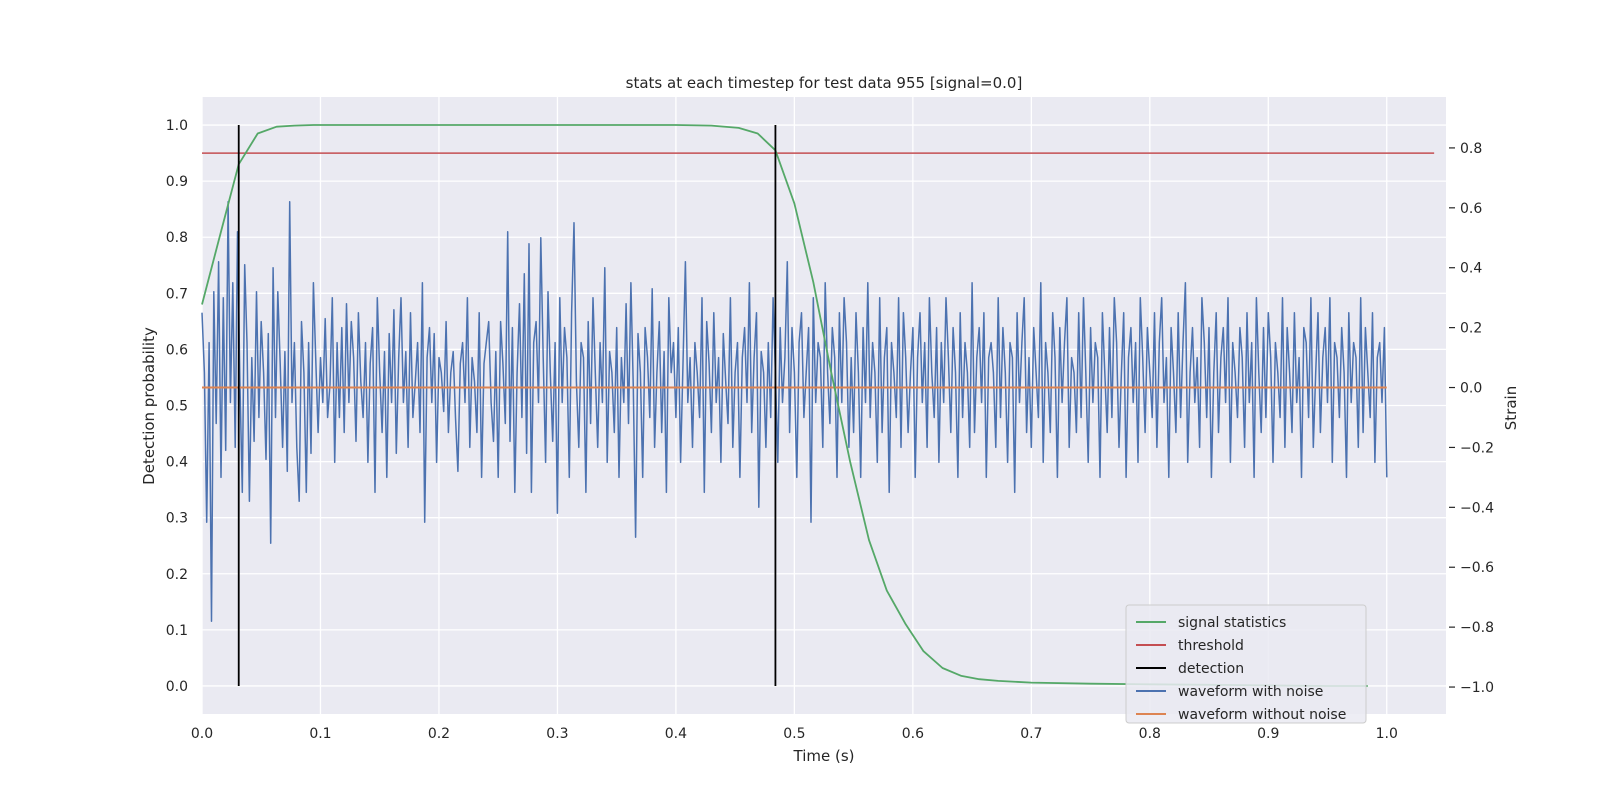 The height and width of the screenshot is (800, 1600). Describe the element at coordinates (1250, 692) in the screenshot. I see `legend-label: waveform with noise` at that location.